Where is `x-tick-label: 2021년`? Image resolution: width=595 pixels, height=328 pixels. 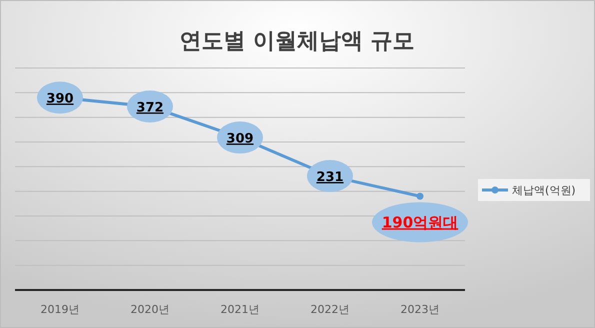 x-tick-label: 2021년 is located at coordinates (240, 309).